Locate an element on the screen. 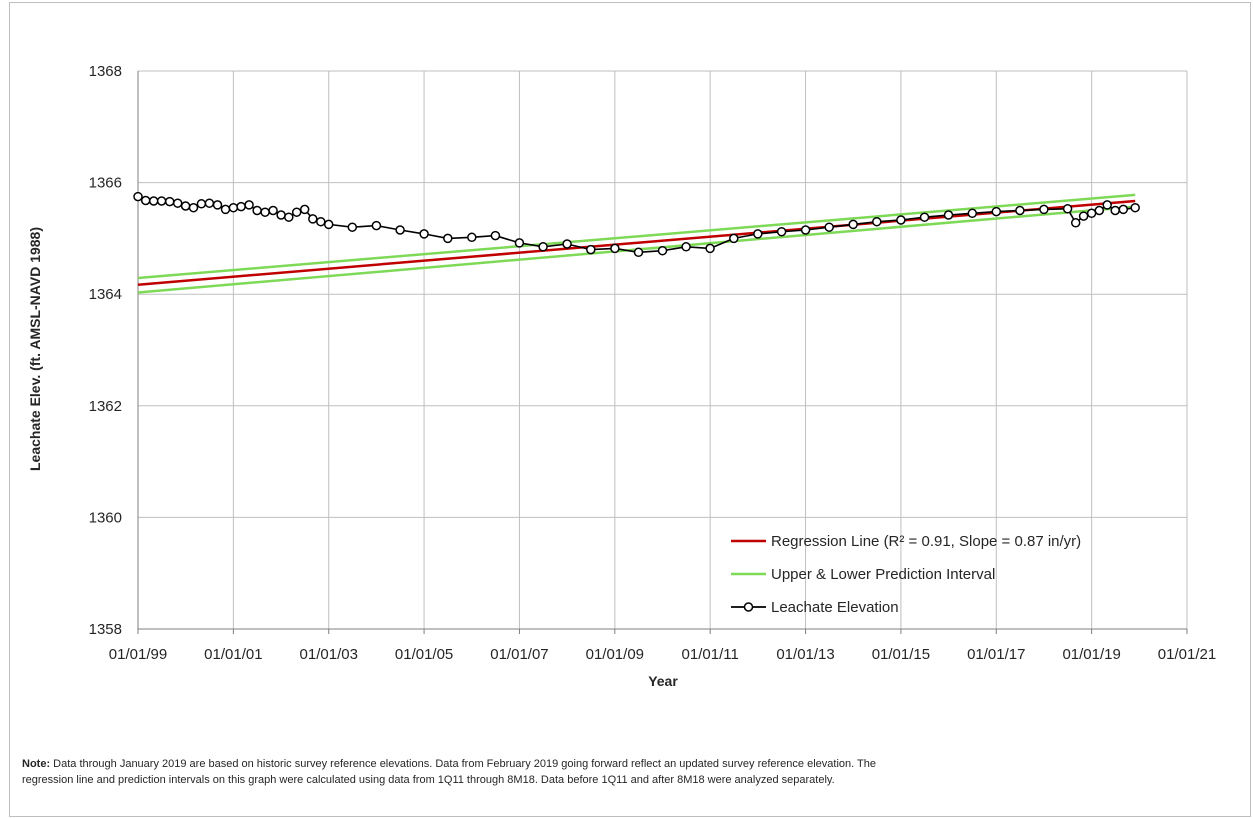 Image resolution: width=1253 pixels, height=818 pixels. series-layer is located at coordinates (636, 242).